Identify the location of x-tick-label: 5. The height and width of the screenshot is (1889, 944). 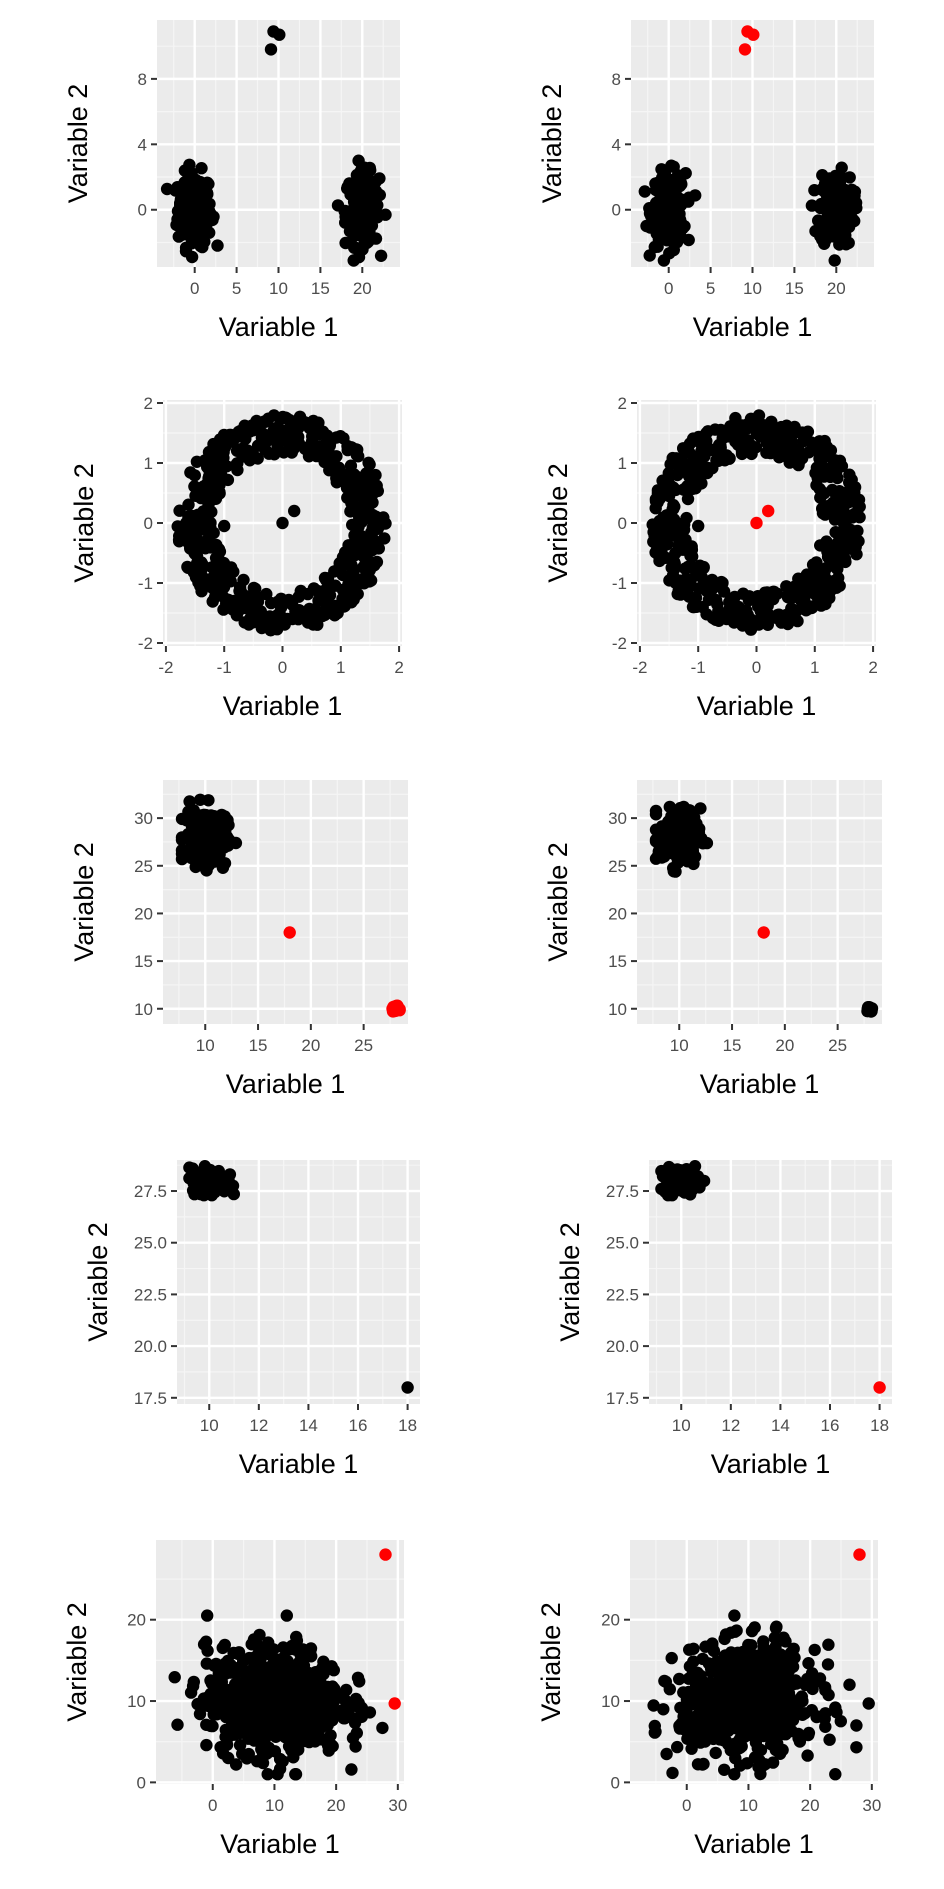
(710, 288).